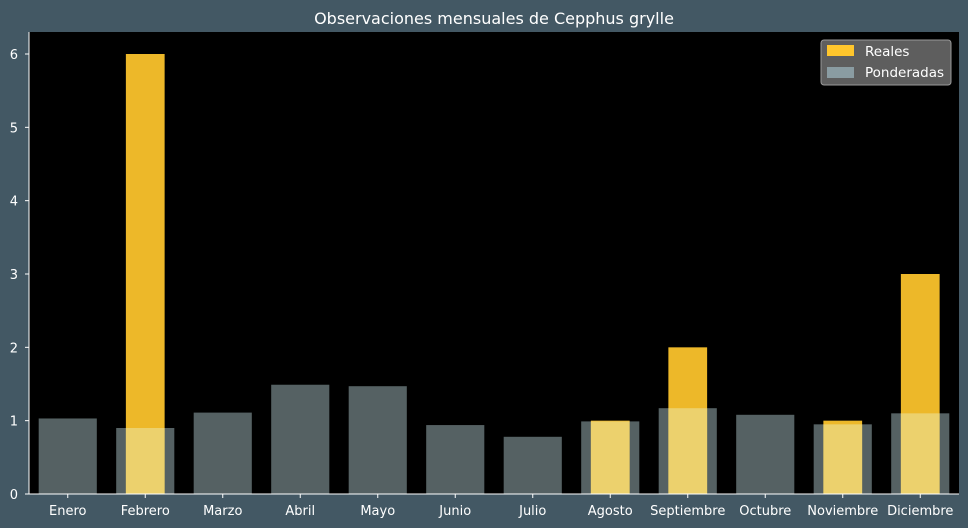 Image resolution: width=968 pixels, height=528 pixels. What do you see at coordinates (145, 274) in the screenshot?
I see `bar-reales` at bounding box center [145, 274].